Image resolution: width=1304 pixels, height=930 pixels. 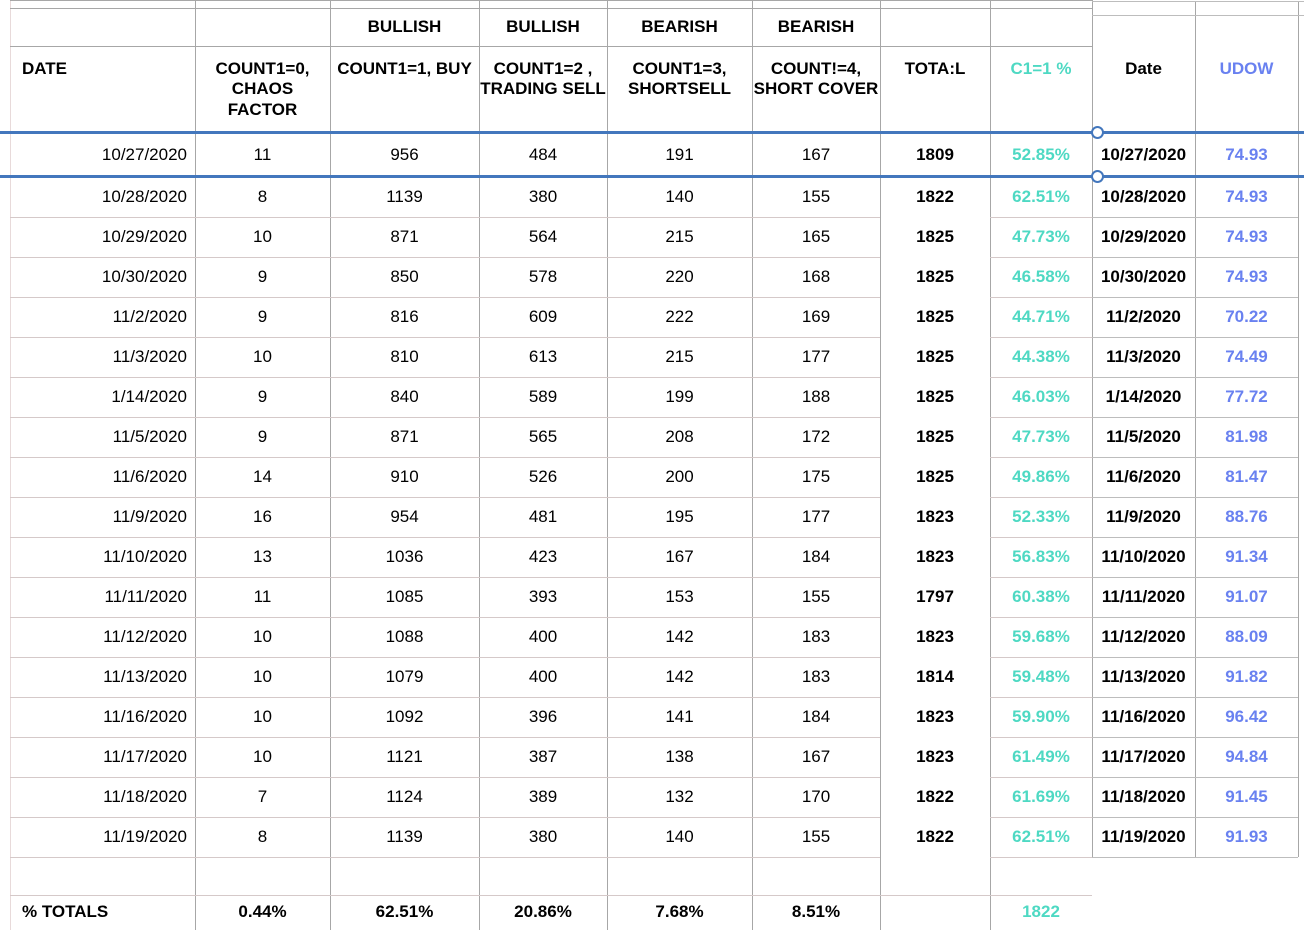 I want to click on column-header-count0: COUNT1=0, CHAOS FACTOR, so click(x=262, y=89).